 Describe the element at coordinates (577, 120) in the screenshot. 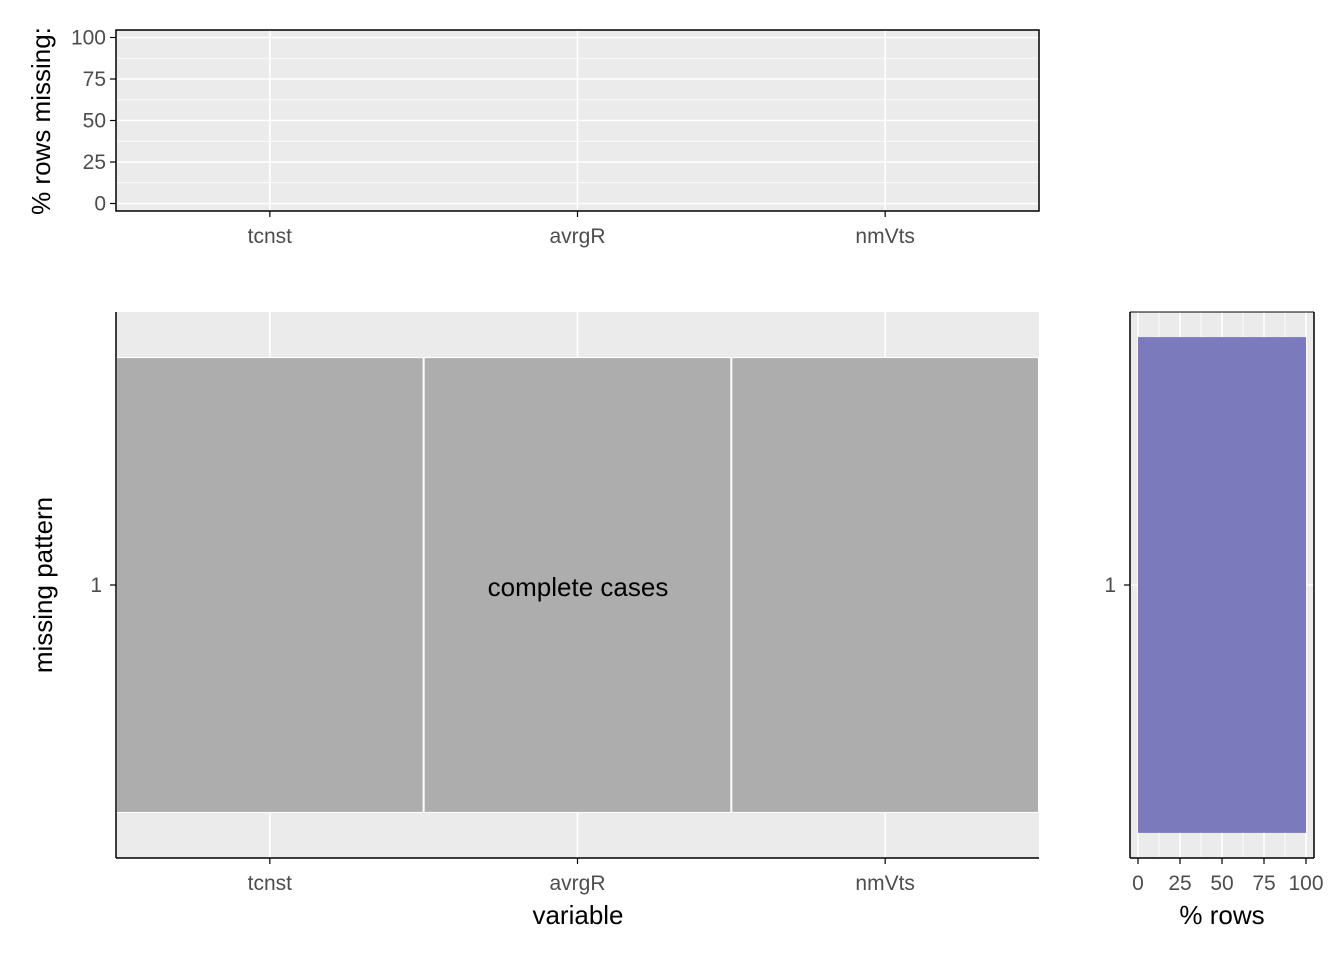

I see `top-panel-gridlines` at that location.